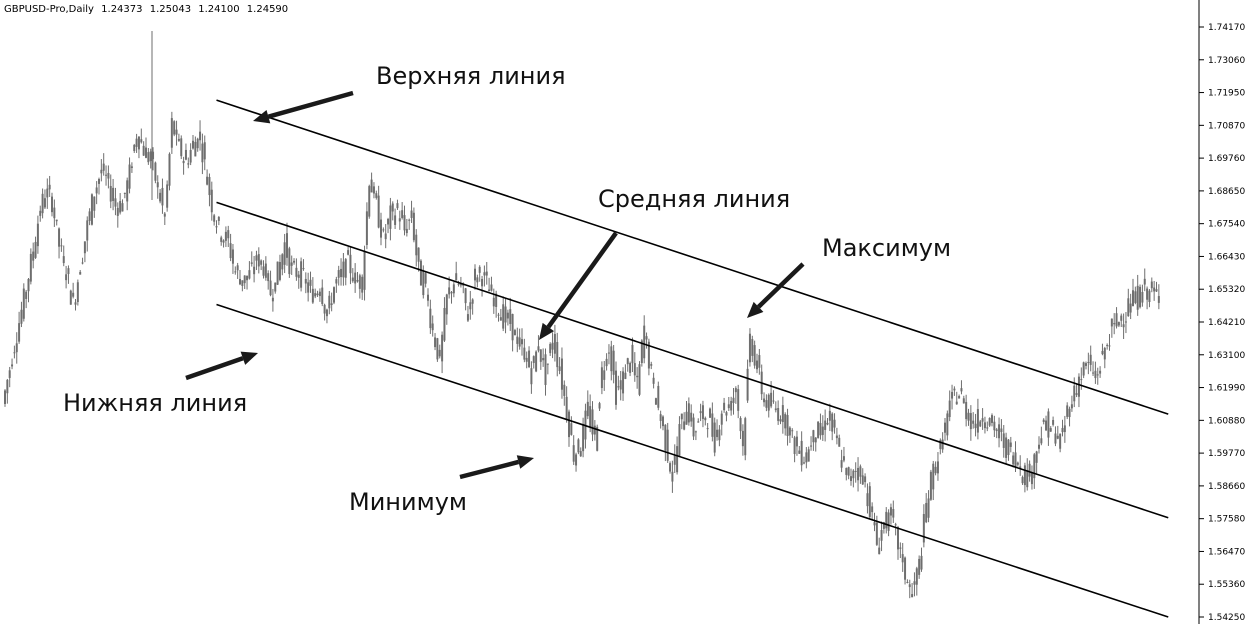 The image size is (1245, 624). I want to click on arrow-icon, so click(262, 116).